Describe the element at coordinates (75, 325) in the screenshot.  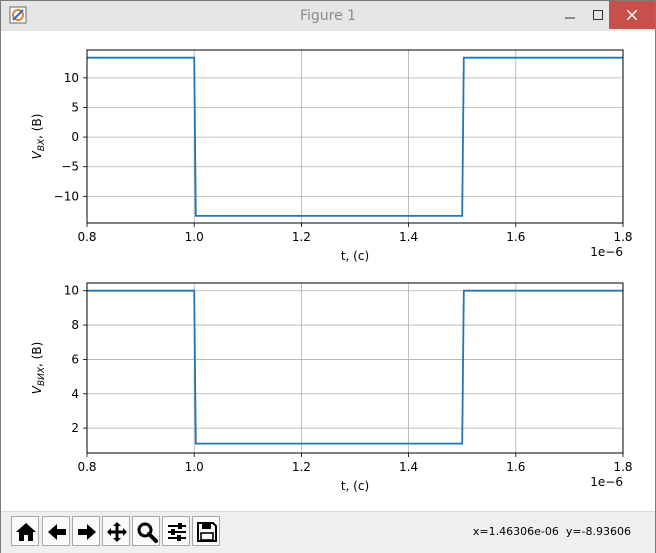
I see `y-tick-label: 8` at that location.